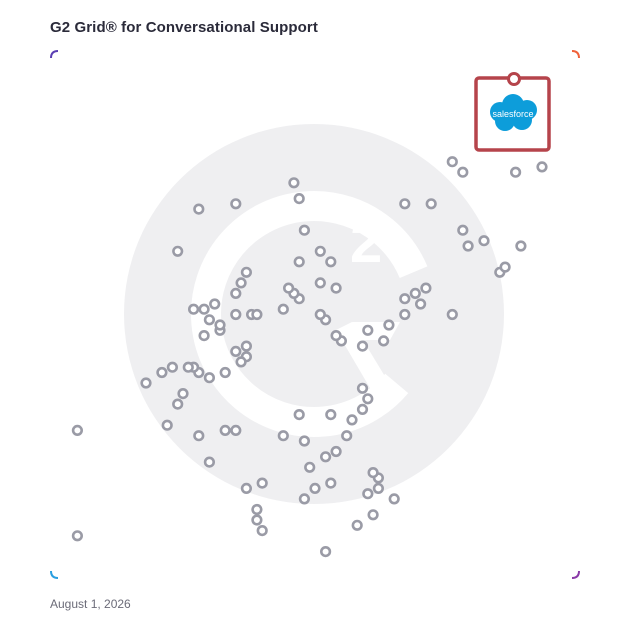  What do you see at coordinates (184, 27) in the screenshot?
I see `chart-title: G2 Grid® for Conversational Support` at bounding box center [184, 27].